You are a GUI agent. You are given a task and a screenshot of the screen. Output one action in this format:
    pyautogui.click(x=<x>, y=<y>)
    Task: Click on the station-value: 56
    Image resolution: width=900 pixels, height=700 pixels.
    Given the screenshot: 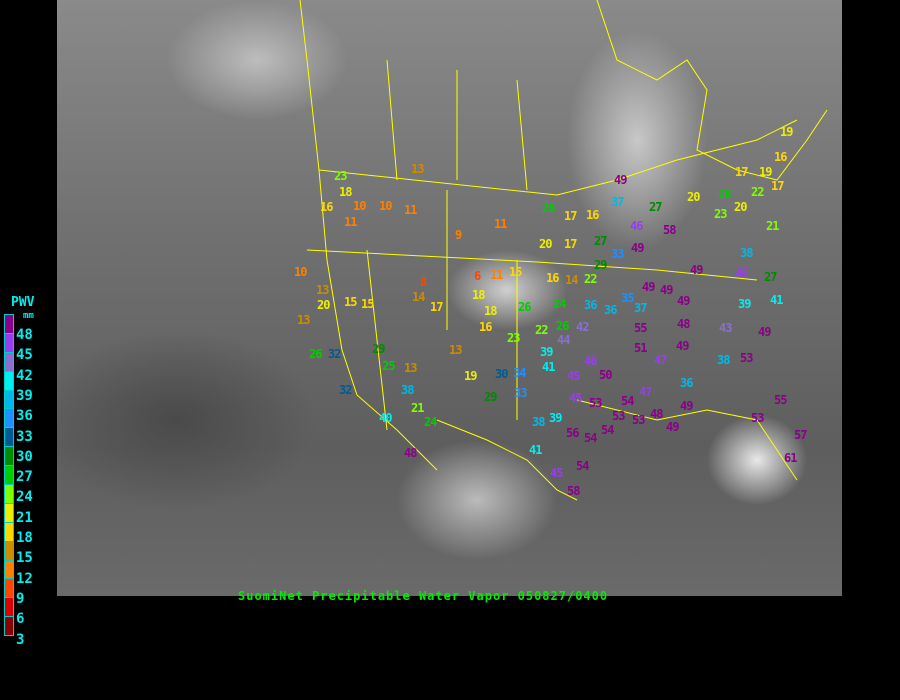 What is the action you would take?
    pyautogui.click(x=572, y=432)
    